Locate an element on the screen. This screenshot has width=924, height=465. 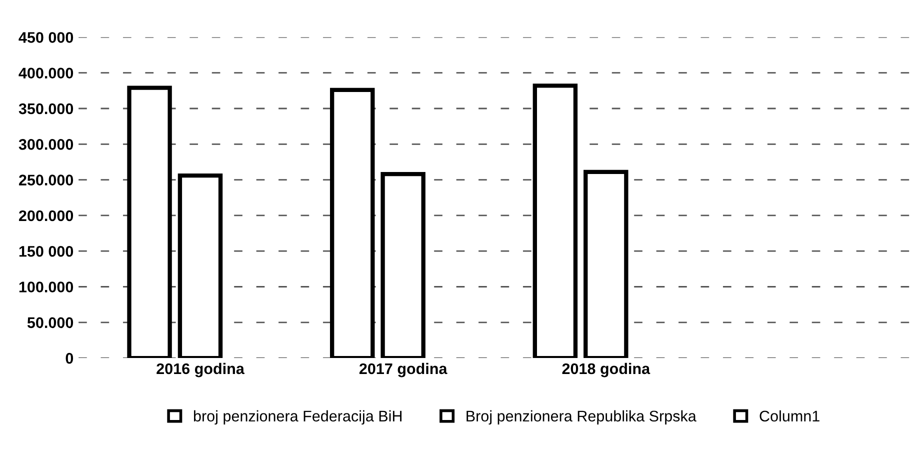
x-tick-label: 2016 godina is located at coordinates (200, 370).